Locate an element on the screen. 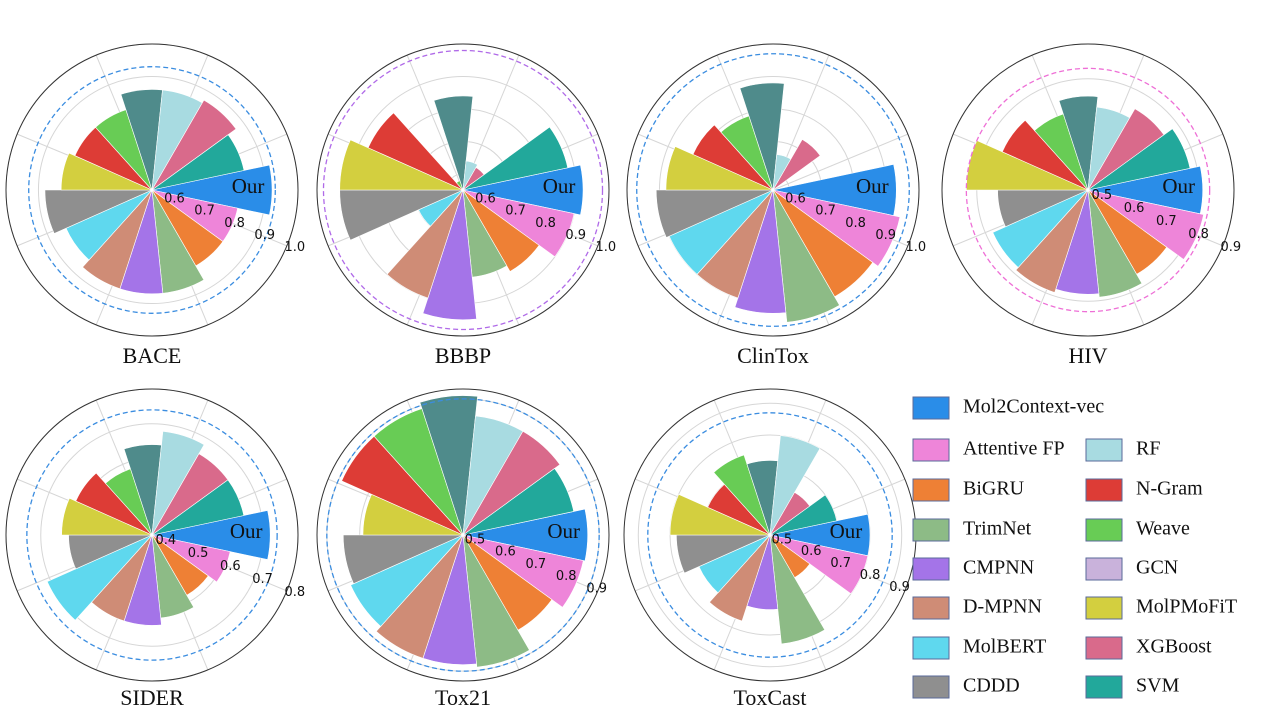 Image resolution: width=1266 pixels, height=716 pixels. legend-label: XGBoost is located at coordinates (1174, 647).